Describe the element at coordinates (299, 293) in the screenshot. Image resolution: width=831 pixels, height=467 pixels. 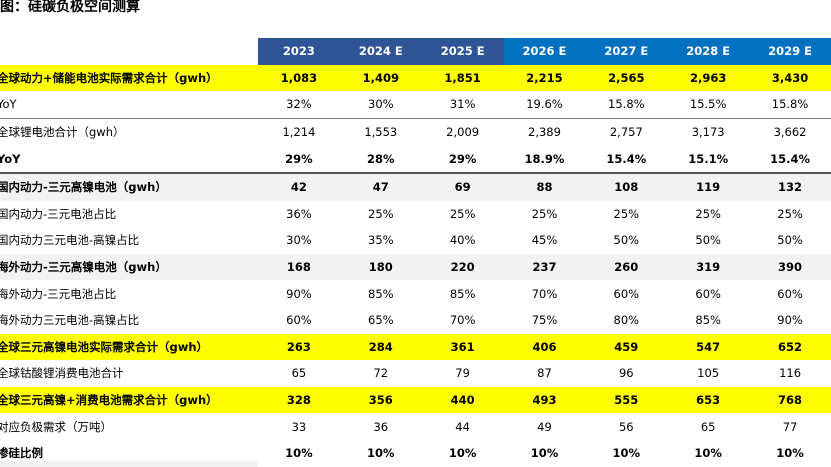
I see `table-cell: 90%` at that location.